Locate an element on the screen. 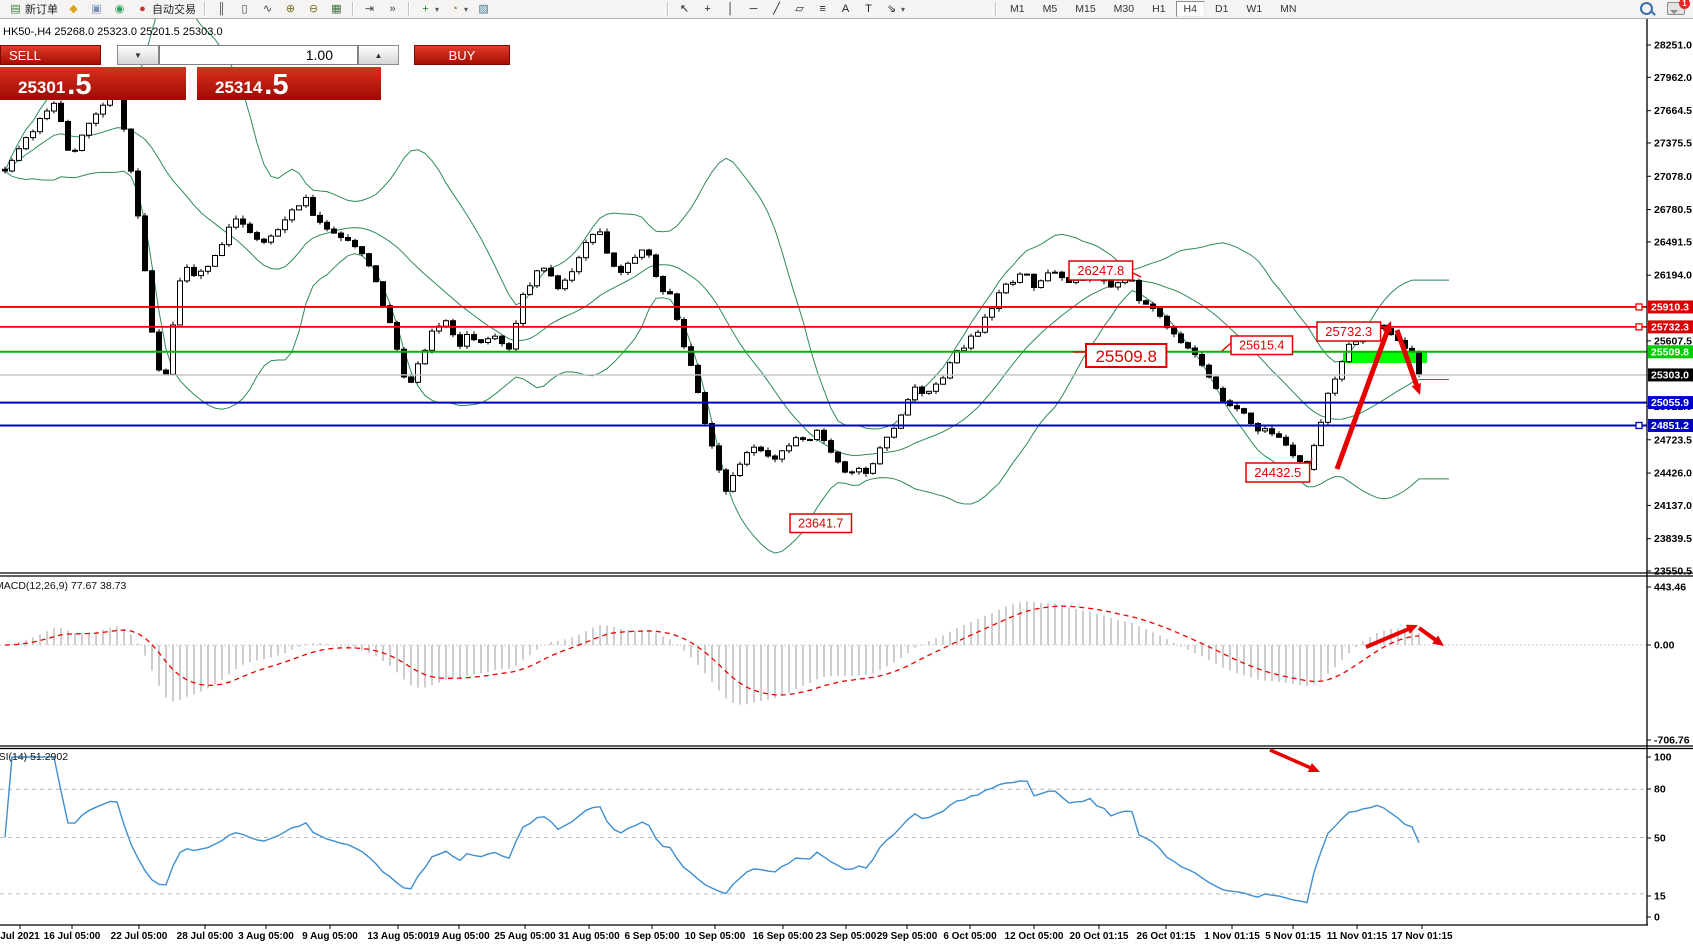  new-order-button: ▤ 新订单 is located at coordinates (33, 9).